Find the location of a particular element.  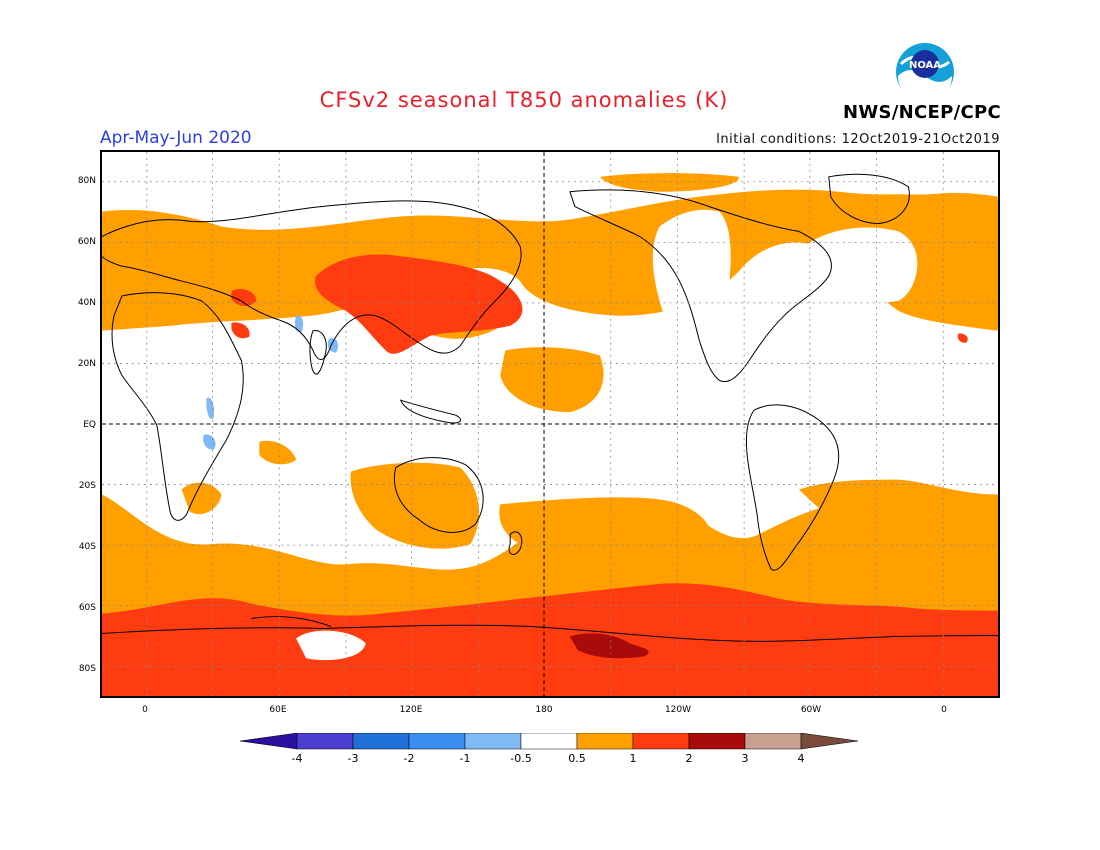

agency-label: NWS/NCEP/CPC is located at coordinates (922, 112).